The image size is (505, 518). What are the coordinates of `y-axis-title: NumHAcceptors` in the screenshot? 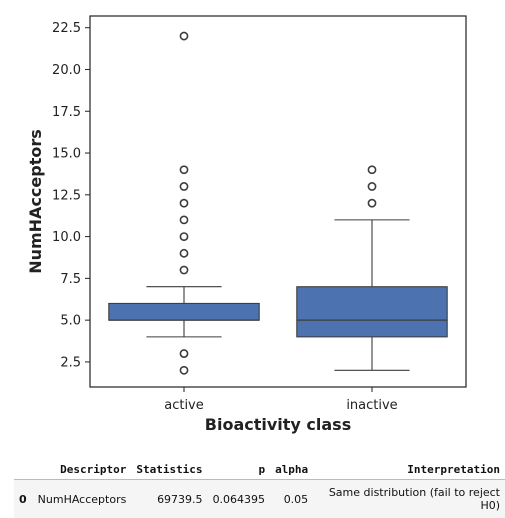 It's located at (35, 201).